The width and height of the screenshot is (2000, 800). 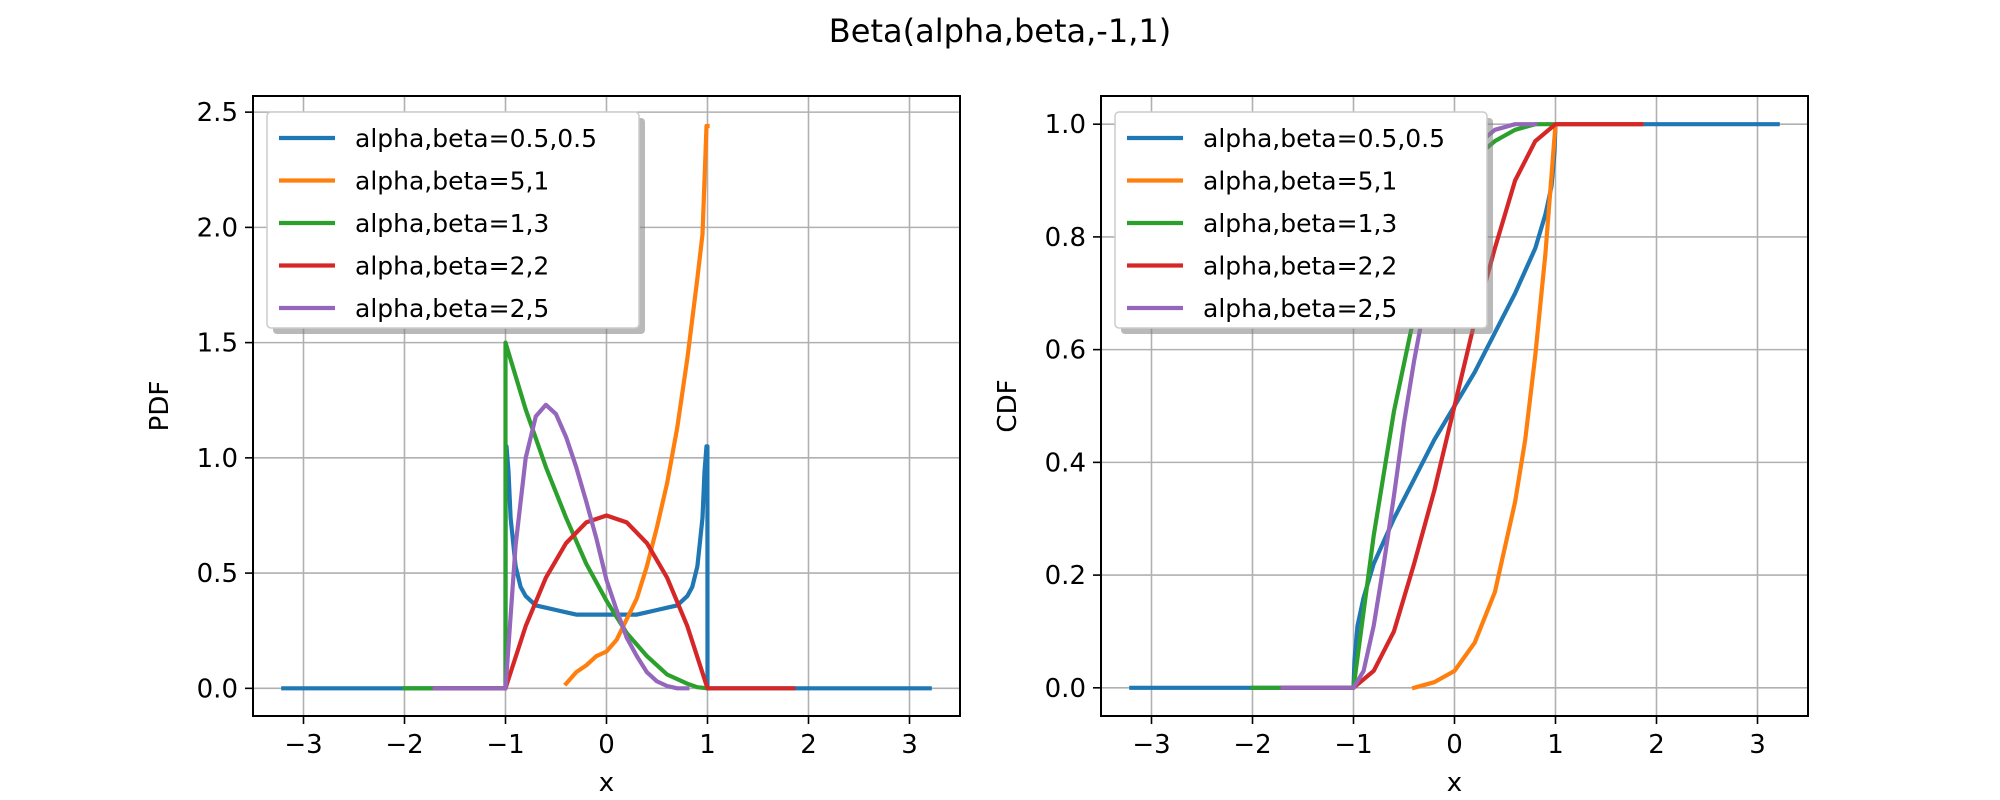 What do you see at coordinates (217, 113) in the screenshot?
I see `pdf-y-tick-label: 2.5` at bounding box center [217, 113].